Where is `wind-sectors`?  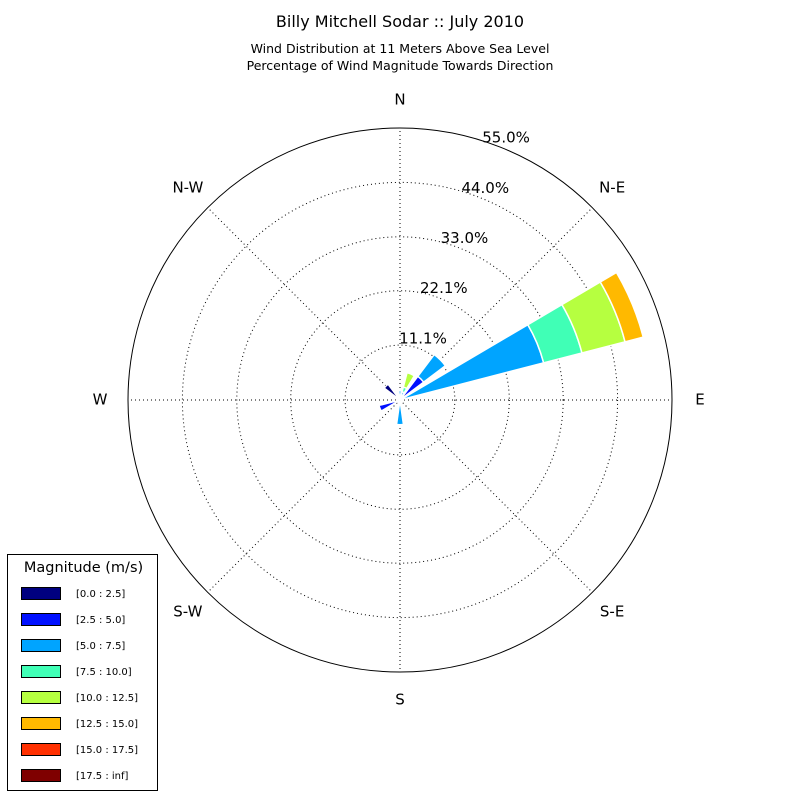 wind-sectors is located at coordinates (511, 348).